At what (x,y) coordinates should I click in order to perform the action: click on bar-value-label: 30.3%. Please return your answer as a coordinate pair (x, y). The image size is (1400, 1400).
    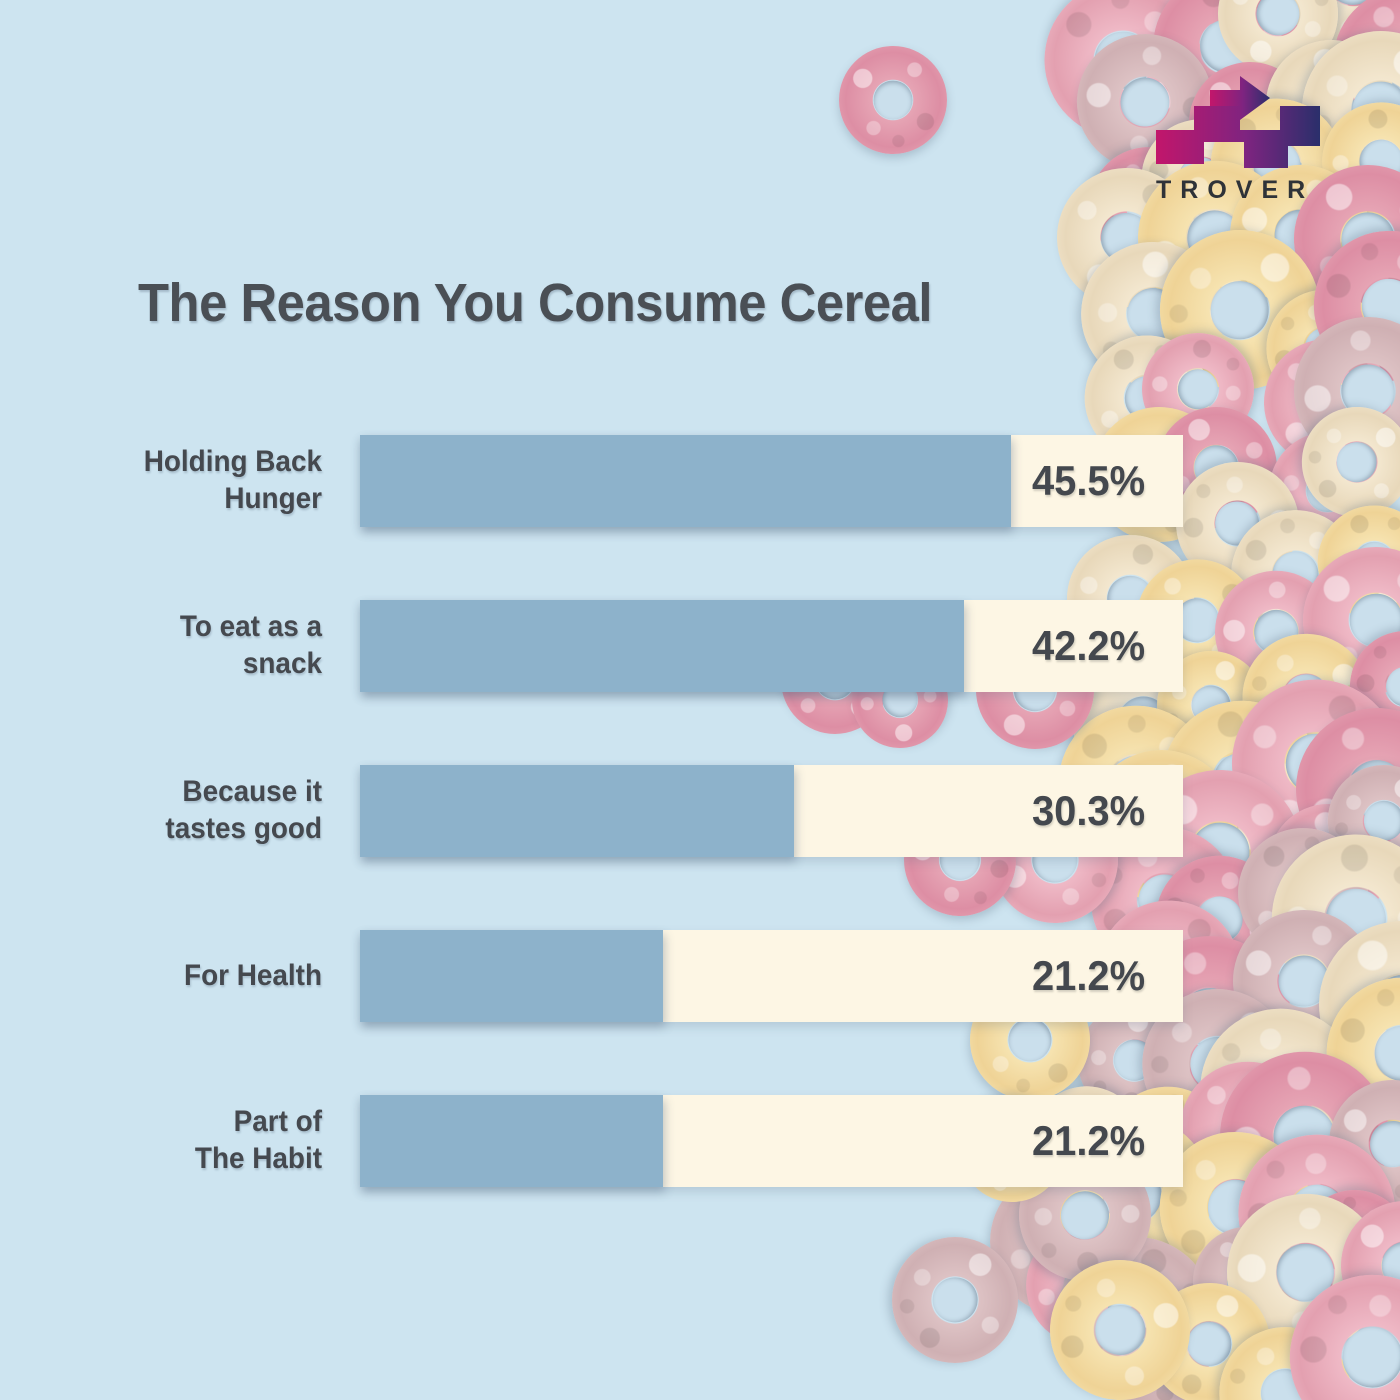
    Looking at the image, I should click on (1088, 810).